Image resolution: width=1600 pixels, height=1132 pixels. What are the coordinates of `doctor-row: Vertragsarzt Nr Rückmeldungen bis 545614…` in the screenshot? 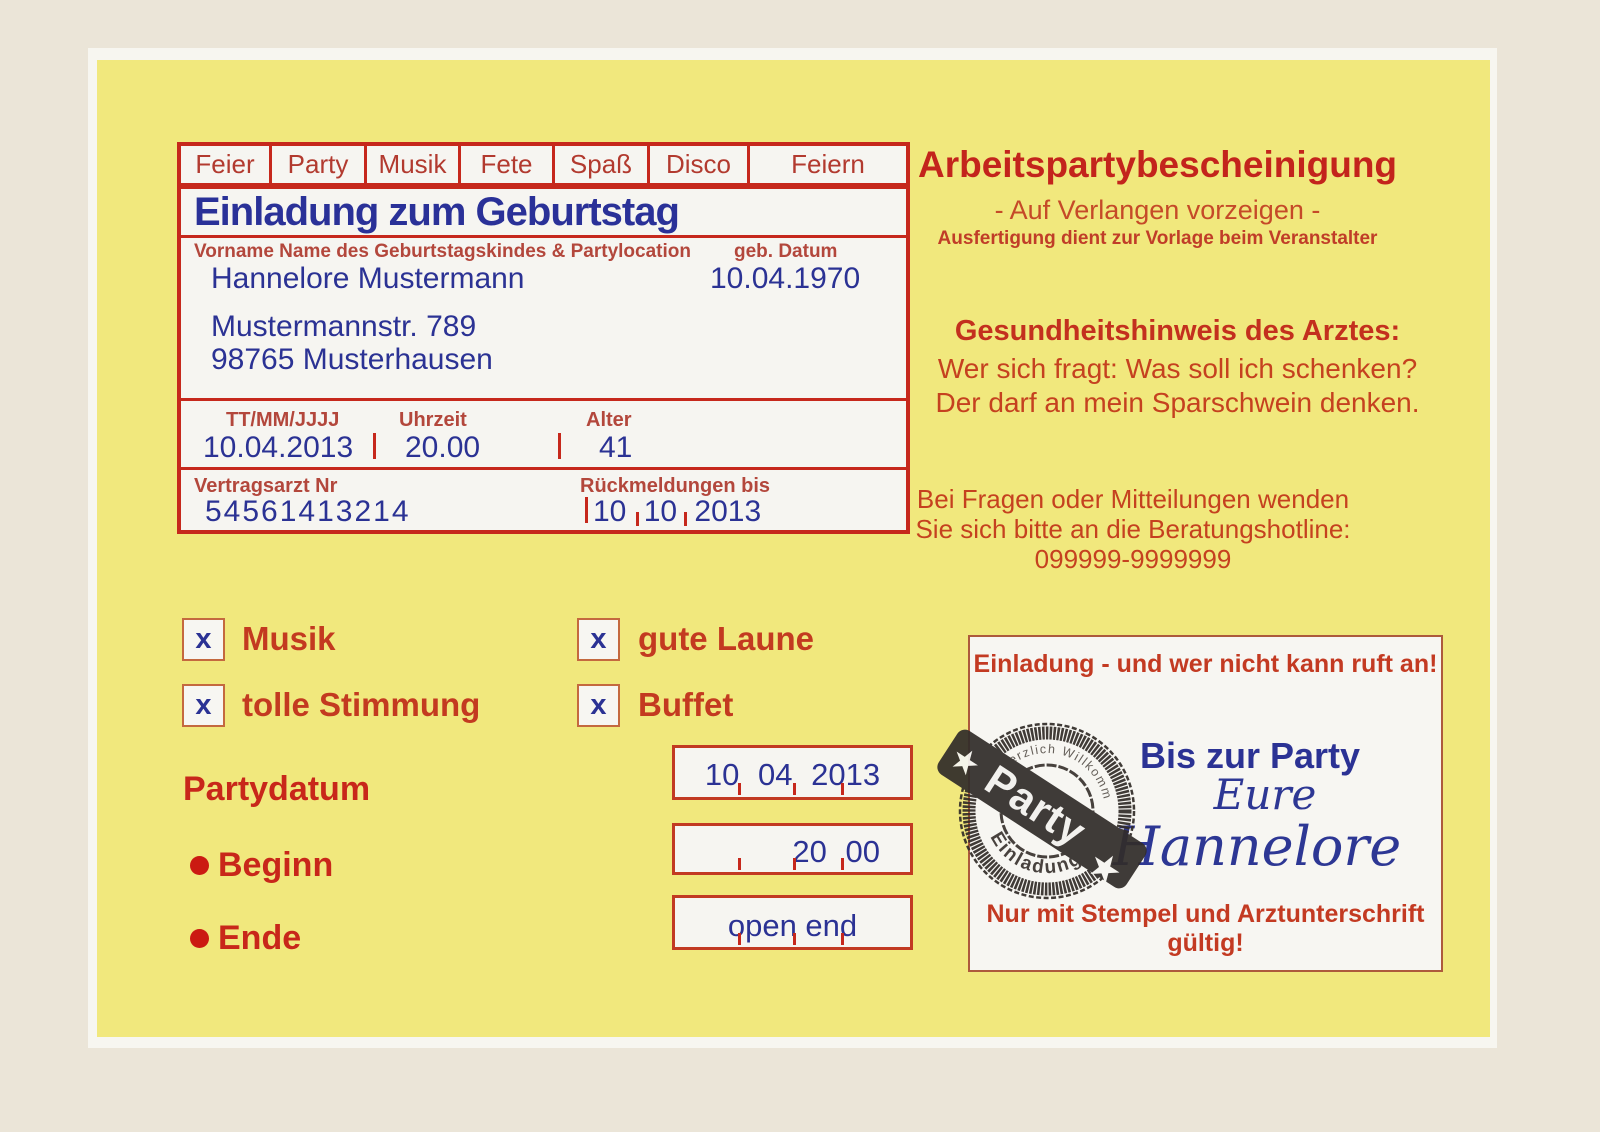 It's located at (543, 499).